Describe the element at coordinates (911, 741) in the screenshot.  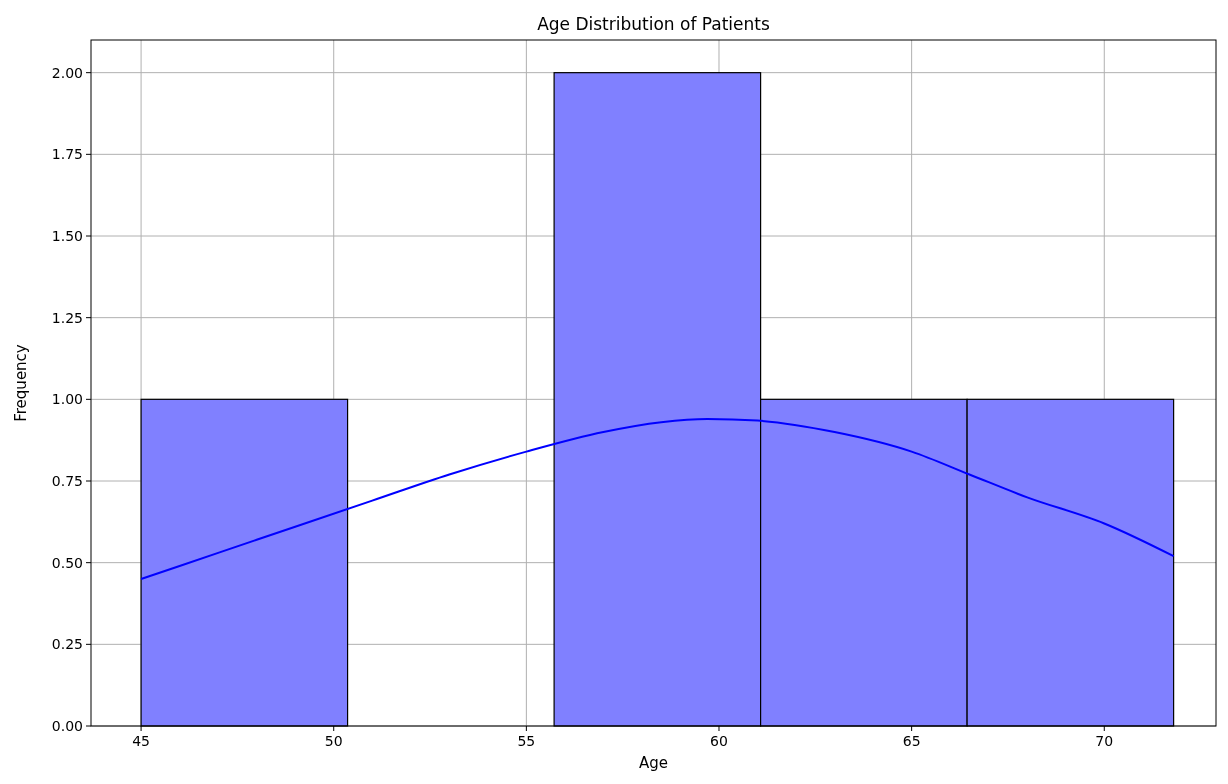
I see `x-tick-label: 65` at that location.